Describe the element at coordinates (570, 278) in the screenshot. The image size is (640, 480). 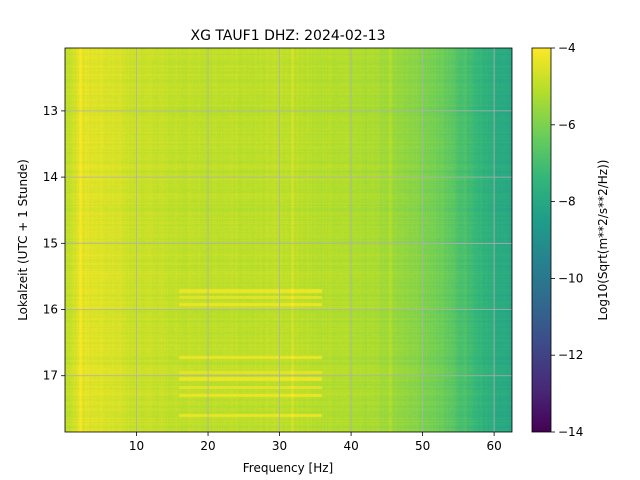
I see `colorbar-tick-label: −10` at that location.